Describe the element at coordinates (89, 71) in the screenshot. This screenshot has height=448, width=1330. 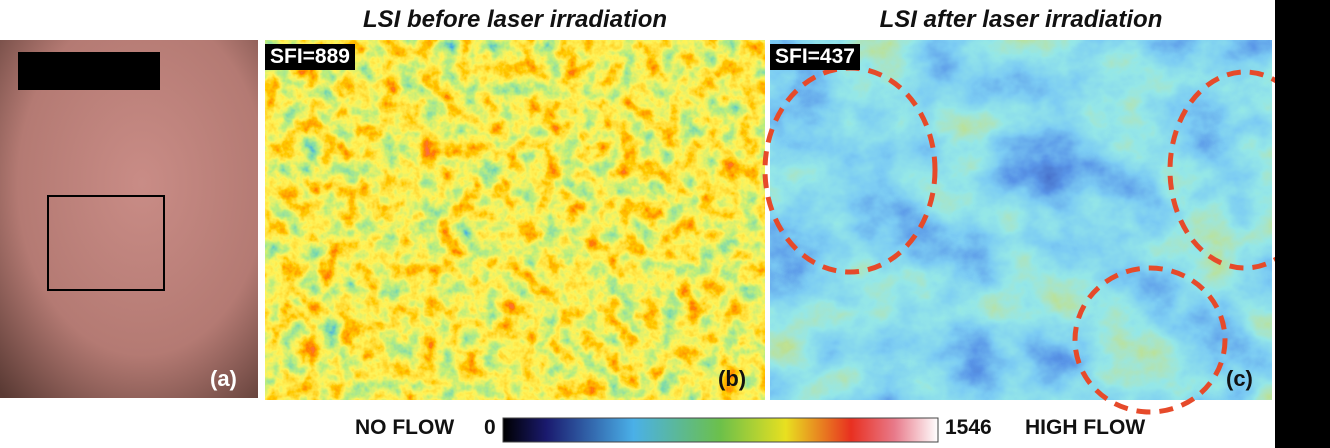
I see `privacy-bar` at that location.